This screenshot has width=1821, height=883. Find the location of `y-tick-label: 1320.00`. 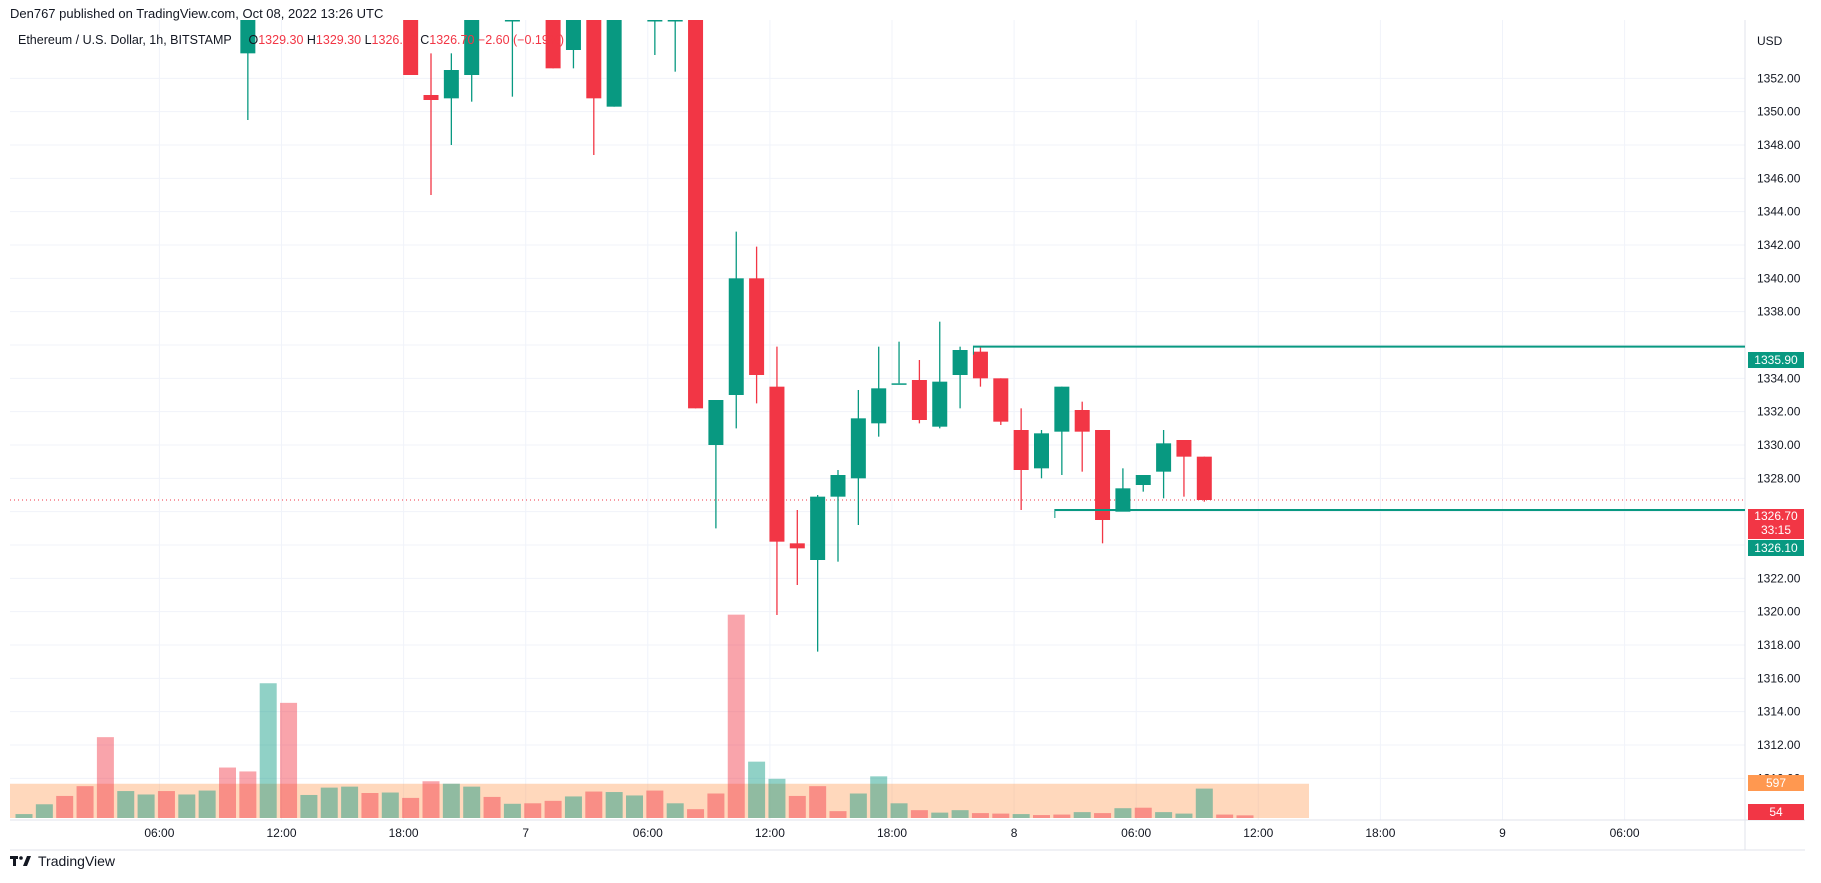

y-tick-label: 1320.00 is located at coordinates (1779, 612).